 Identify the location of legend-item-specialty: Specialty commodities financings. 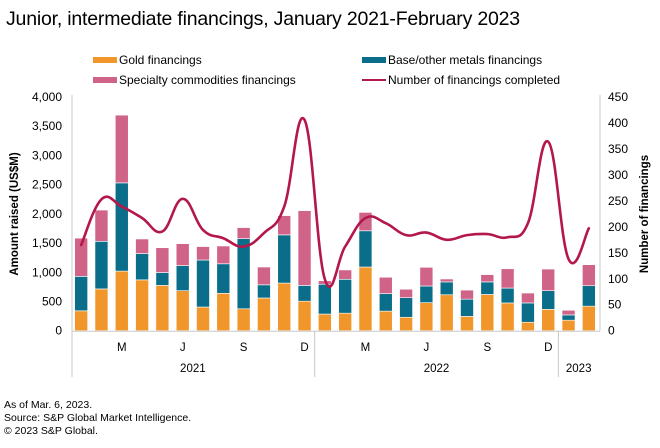
(194, 80).